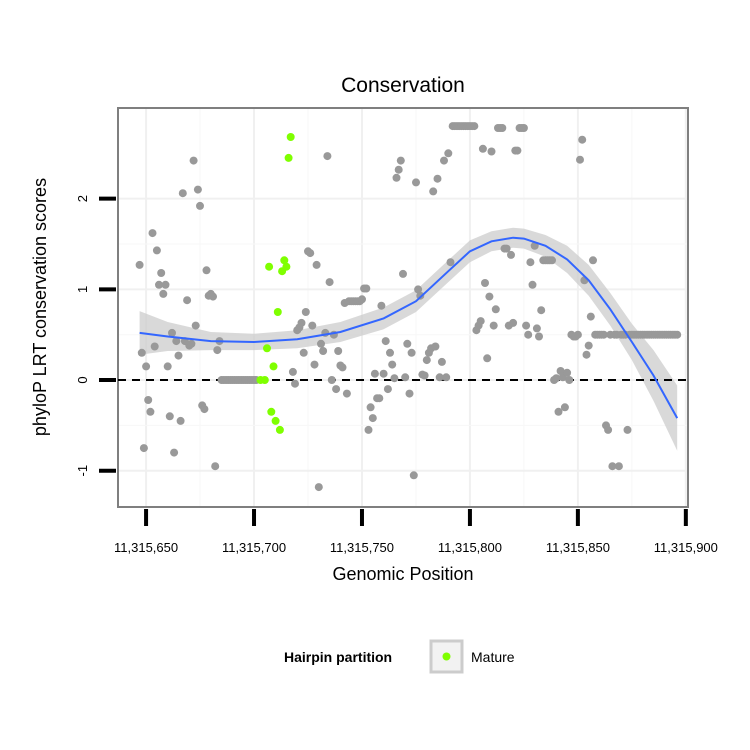 This screenshot has width=750, height=750. Describe the element at coordinates (402, 574) in the screenshot. I see `x-axis-title: Genomic Position` at that location.